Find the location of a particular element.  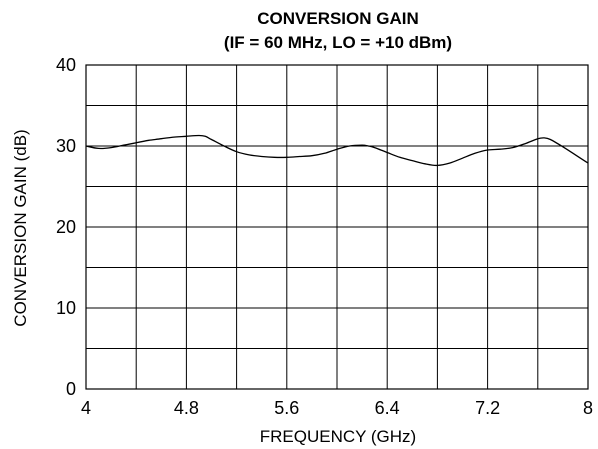

x-tick-label: 6.4 is located at coordinates (387, 408).